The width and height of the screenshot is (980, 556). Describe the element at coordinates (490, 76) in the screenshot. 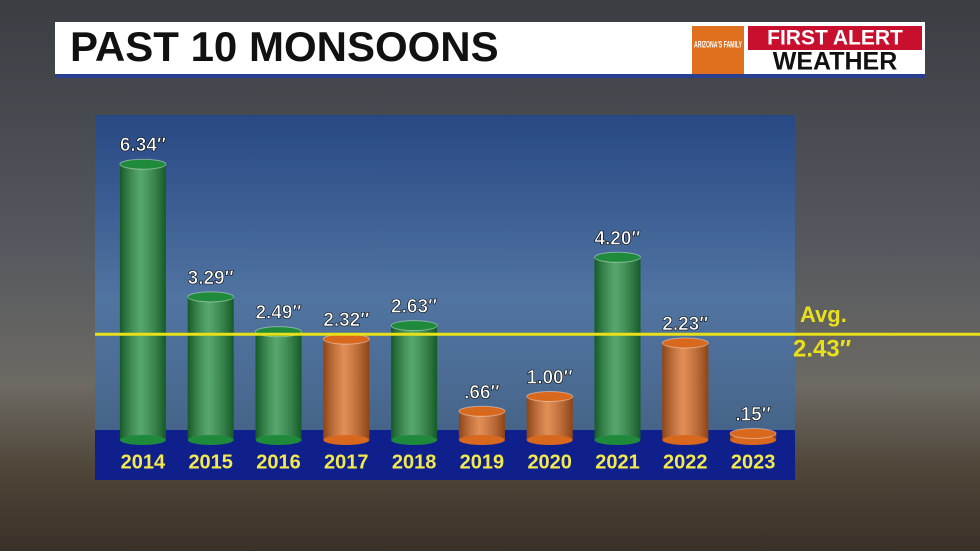

I see `title-underline` at that location.